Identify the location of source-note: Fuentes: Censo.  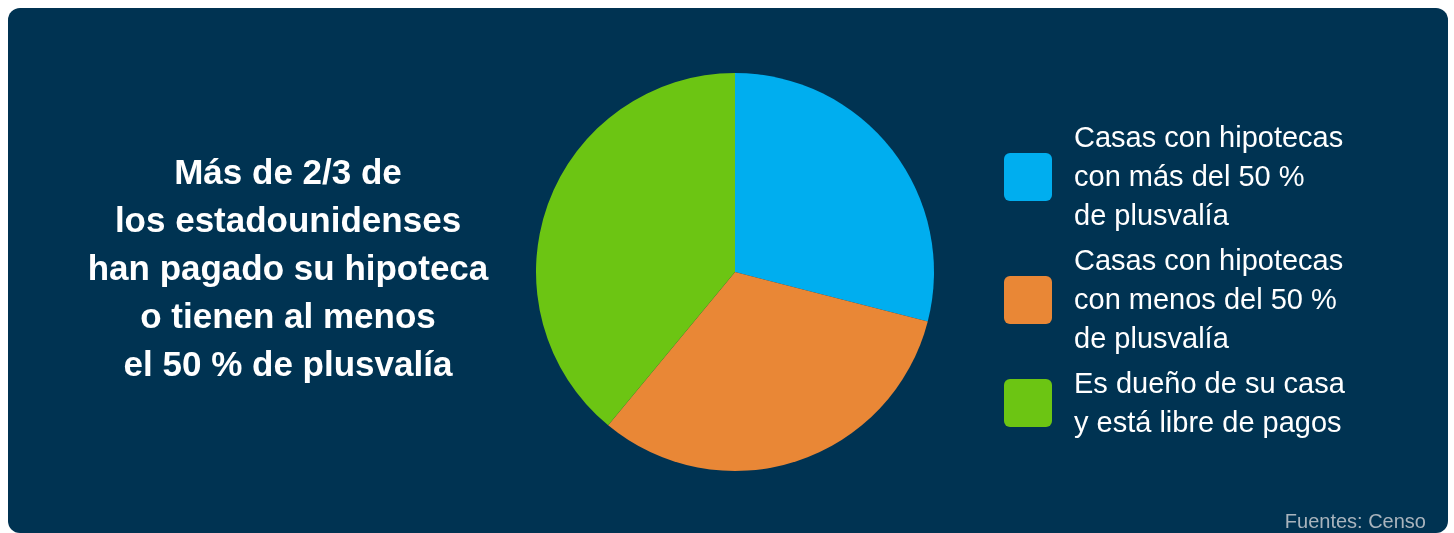
(1355, 521).